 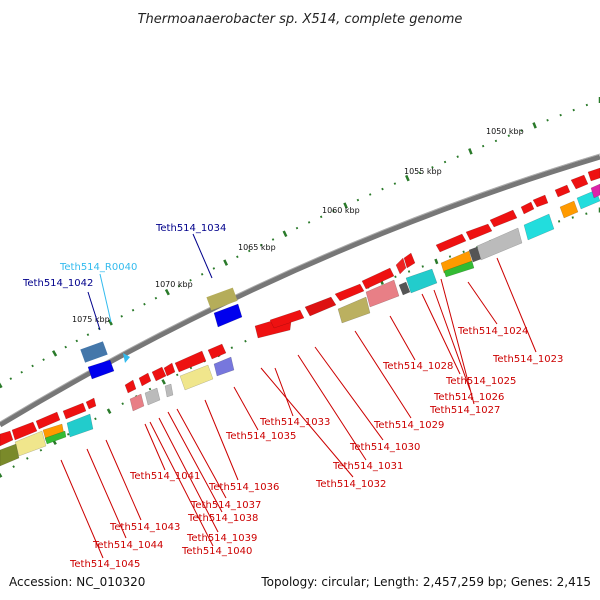 I want to click on gene-label: Teth514_1027, so click(x=464, y=410).